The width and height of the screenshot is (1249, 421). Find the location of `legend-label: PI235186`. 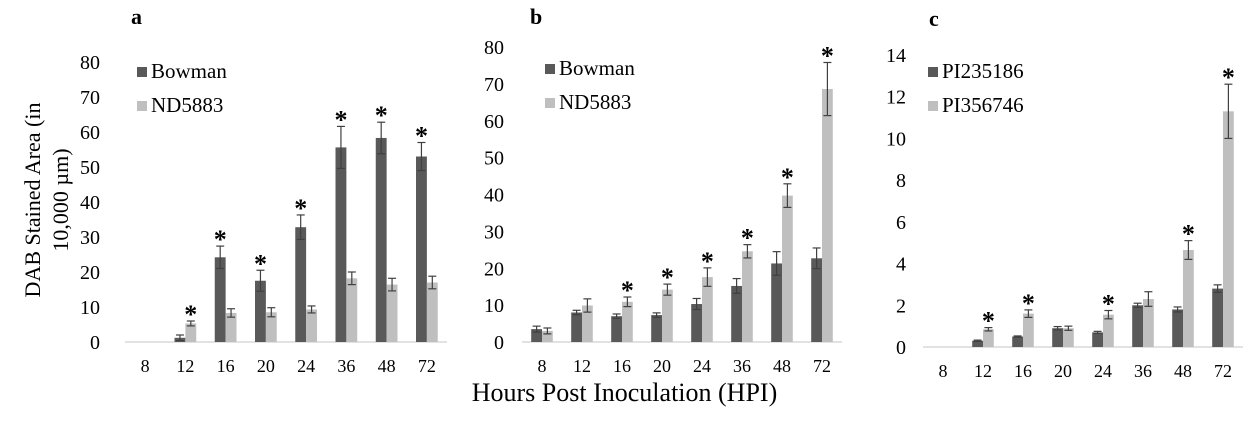

legend-label: PI235186 is located at coordinates (983, 71).